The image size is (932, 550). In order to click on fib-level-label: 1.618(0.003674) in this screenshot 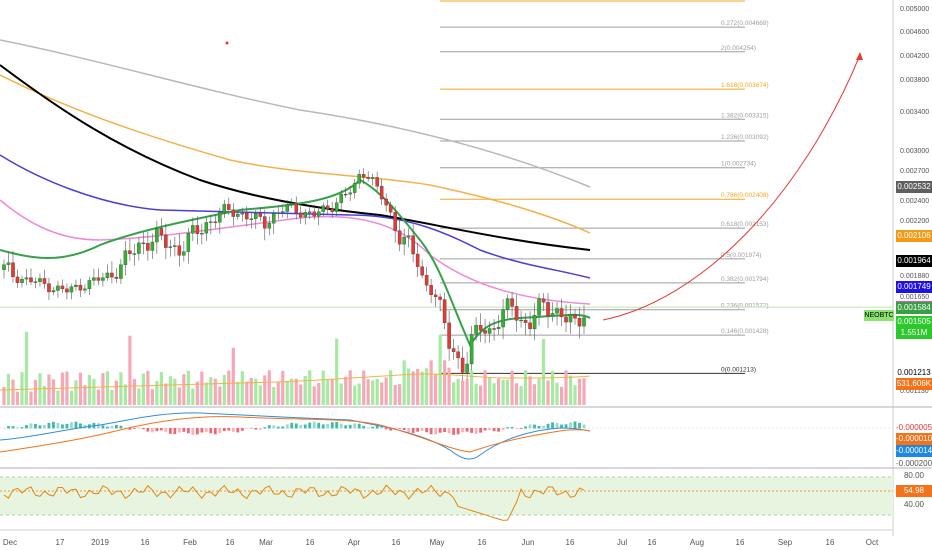, I will do `click(745, 85)`.